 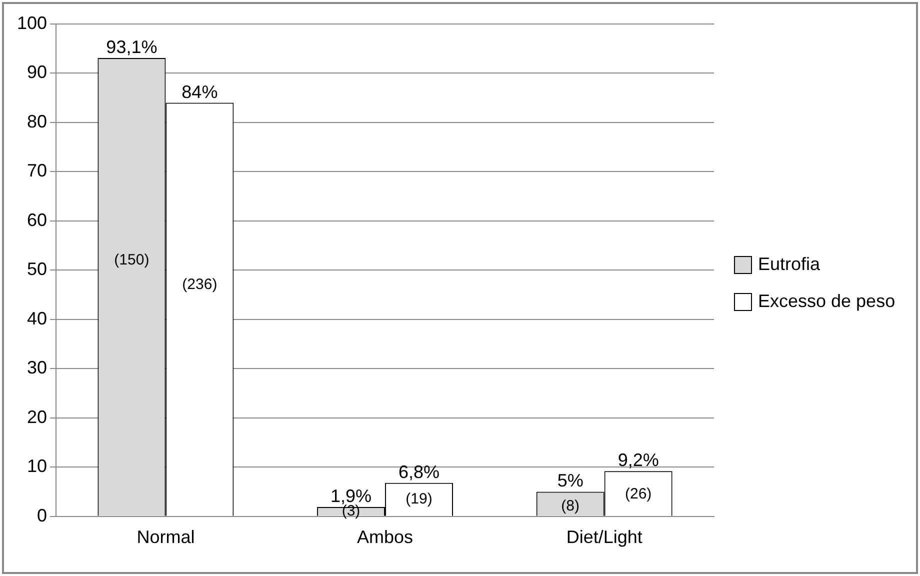 I want to click on y-tick-label: 100, so click(x=32, y=22).